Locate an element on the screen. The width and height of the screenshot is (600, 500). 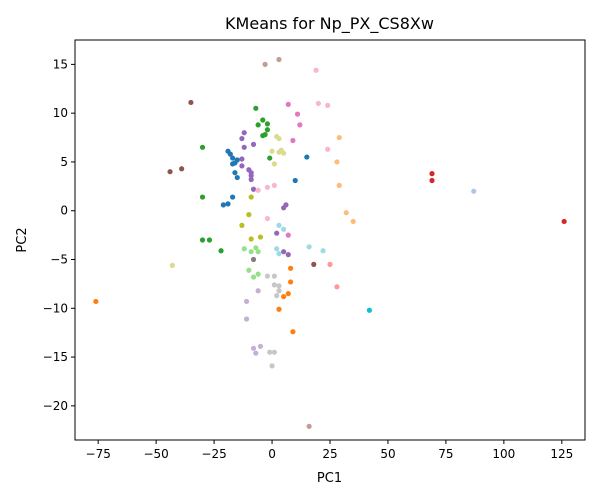
y-tick-label: 15 is located at coordinates (60, 64).